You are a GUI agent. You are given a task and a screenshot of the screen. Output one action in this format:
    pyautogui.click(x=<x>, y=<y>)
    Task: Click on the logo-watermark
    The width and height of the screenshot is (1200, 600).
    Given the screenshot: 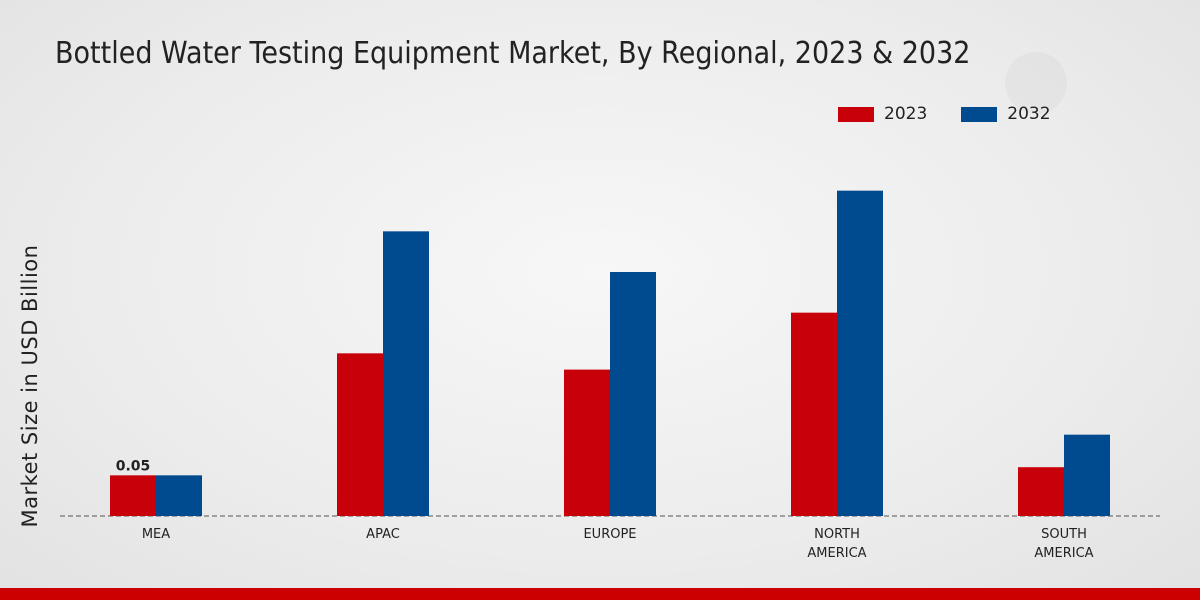 What is the action you would take?
    pyautogui.click(x=1036, y=83)
    